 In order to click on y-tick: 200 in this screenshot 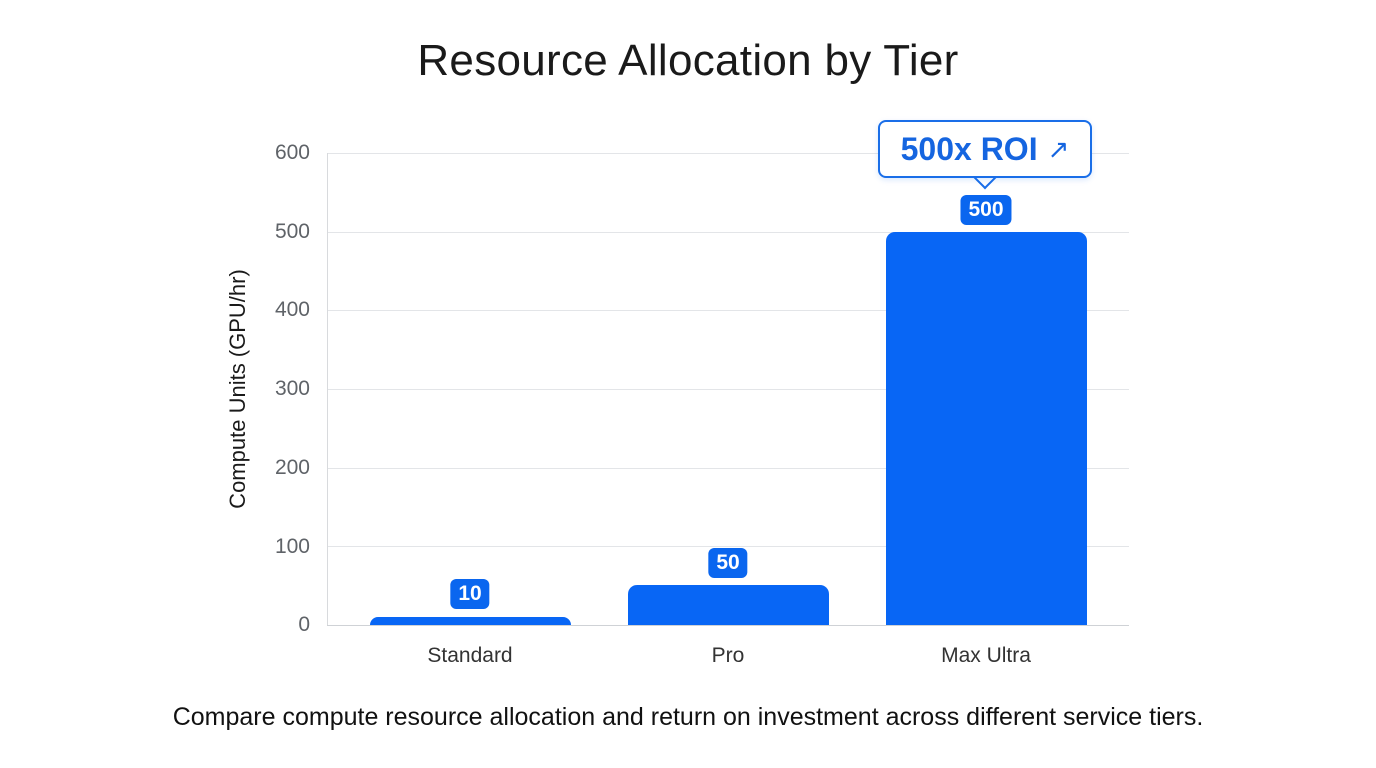, I will do `click(292, 467)`.